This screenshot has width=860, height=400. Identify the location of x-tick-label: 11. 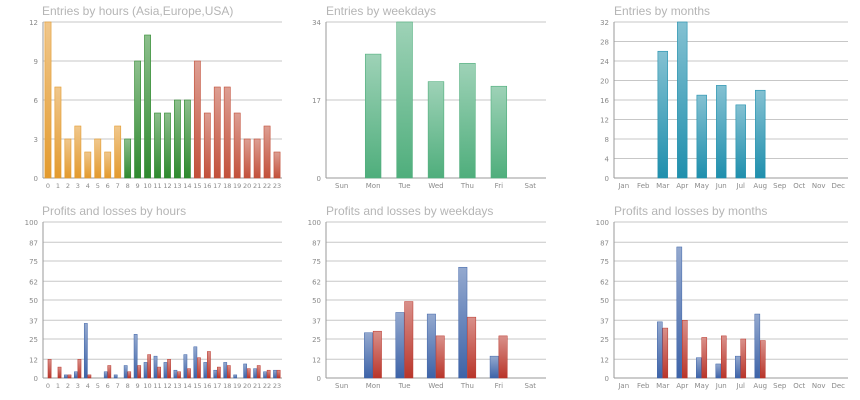
(157, 386).